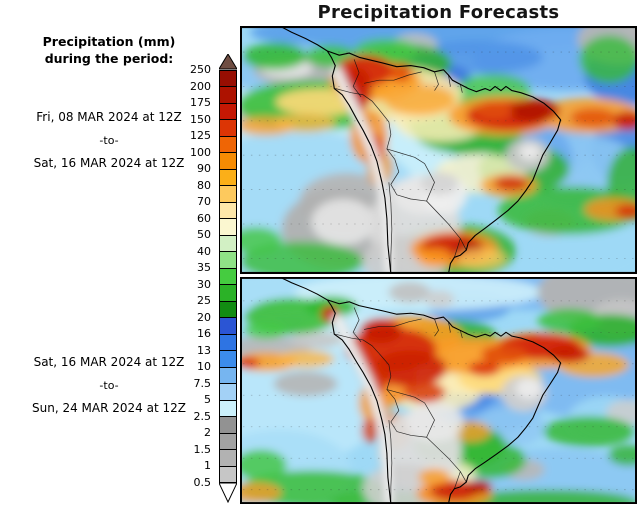 This screenshot has width=638, height=505. What do you see at coordinates (228, 493) in the screenshot?
I see `colorbar-underflow-arrow` at bounding box center [228, 493].